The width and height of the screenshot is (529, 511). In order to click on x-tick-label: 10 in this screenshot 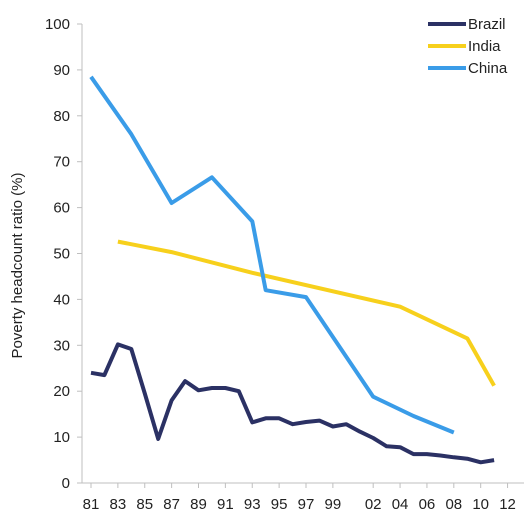, I will do `click(480, 503)`.